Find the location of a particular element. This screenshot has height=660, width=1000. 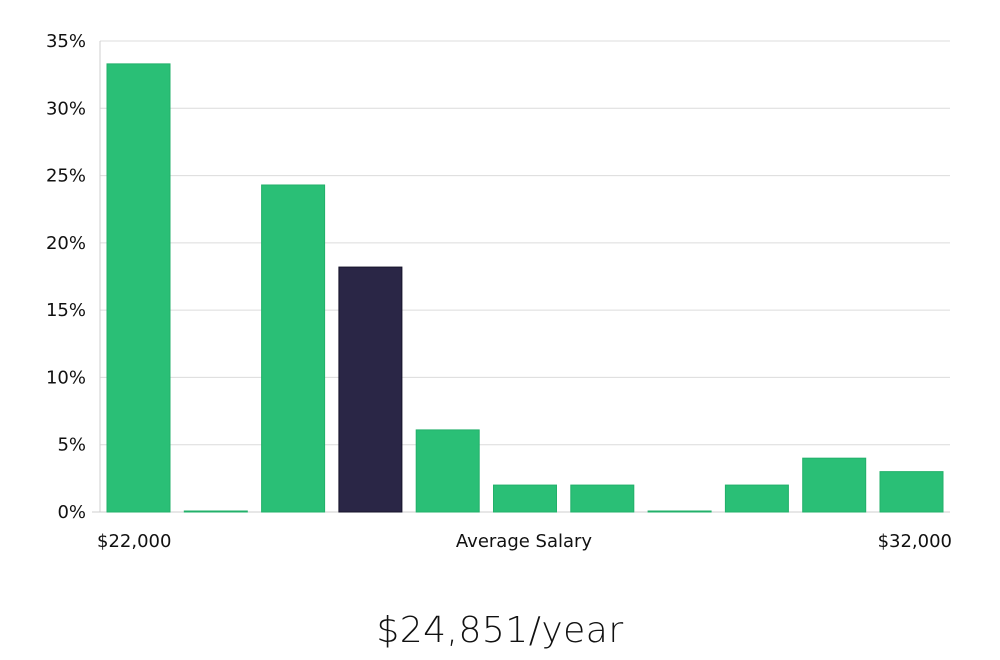

y-tick-label: 35% is located at coordinates (66, 41).